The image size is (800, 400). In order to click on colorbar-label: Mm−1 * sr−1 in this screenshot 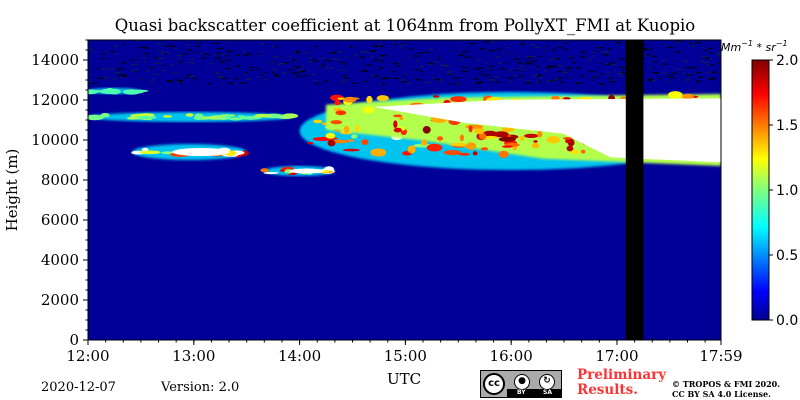, I will do `click(754, 46)`.